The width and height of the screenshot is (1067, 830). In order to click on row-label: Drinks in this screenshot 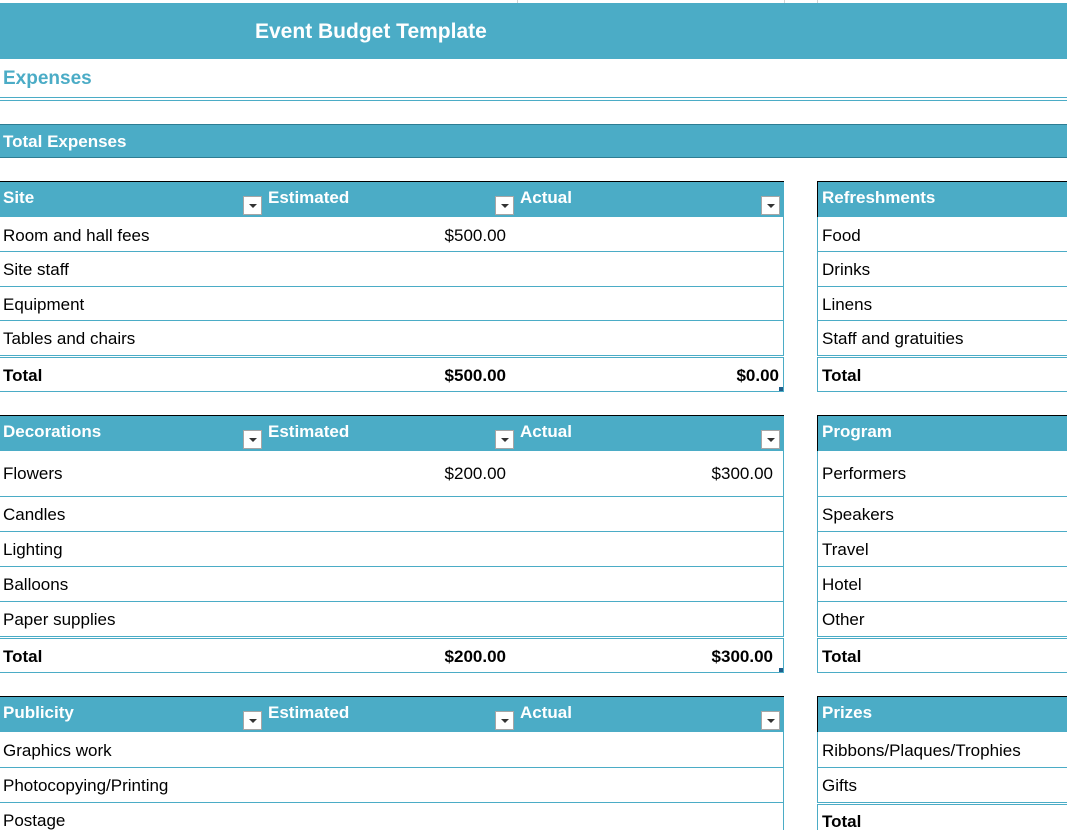, I will do `click(846, 269)`.